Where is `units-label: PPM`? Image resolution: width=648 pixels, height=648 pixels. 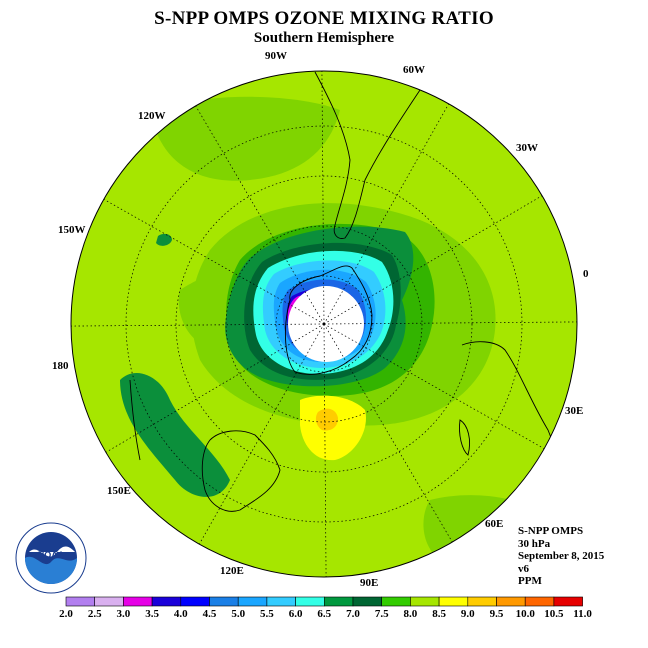
units-label: PPM is located at coordinates (530, 581).